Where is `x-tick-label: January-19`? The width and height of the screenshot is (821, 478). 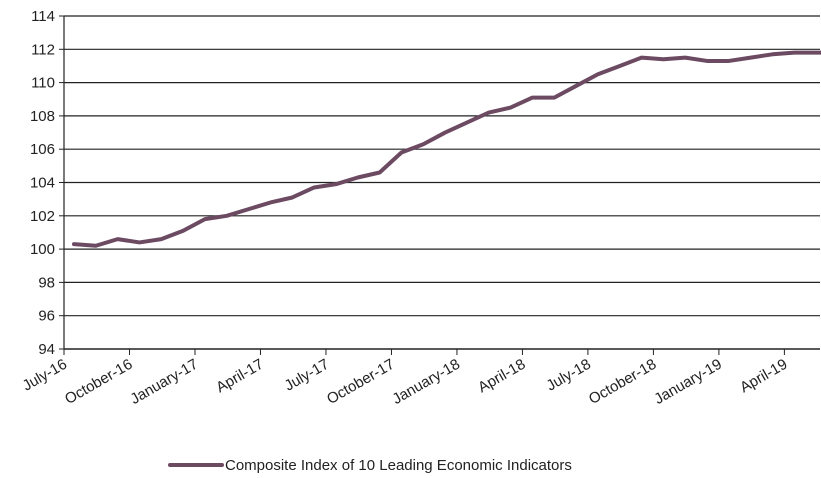
x-tick-label: January-19 is located at coordinates (687, 382).